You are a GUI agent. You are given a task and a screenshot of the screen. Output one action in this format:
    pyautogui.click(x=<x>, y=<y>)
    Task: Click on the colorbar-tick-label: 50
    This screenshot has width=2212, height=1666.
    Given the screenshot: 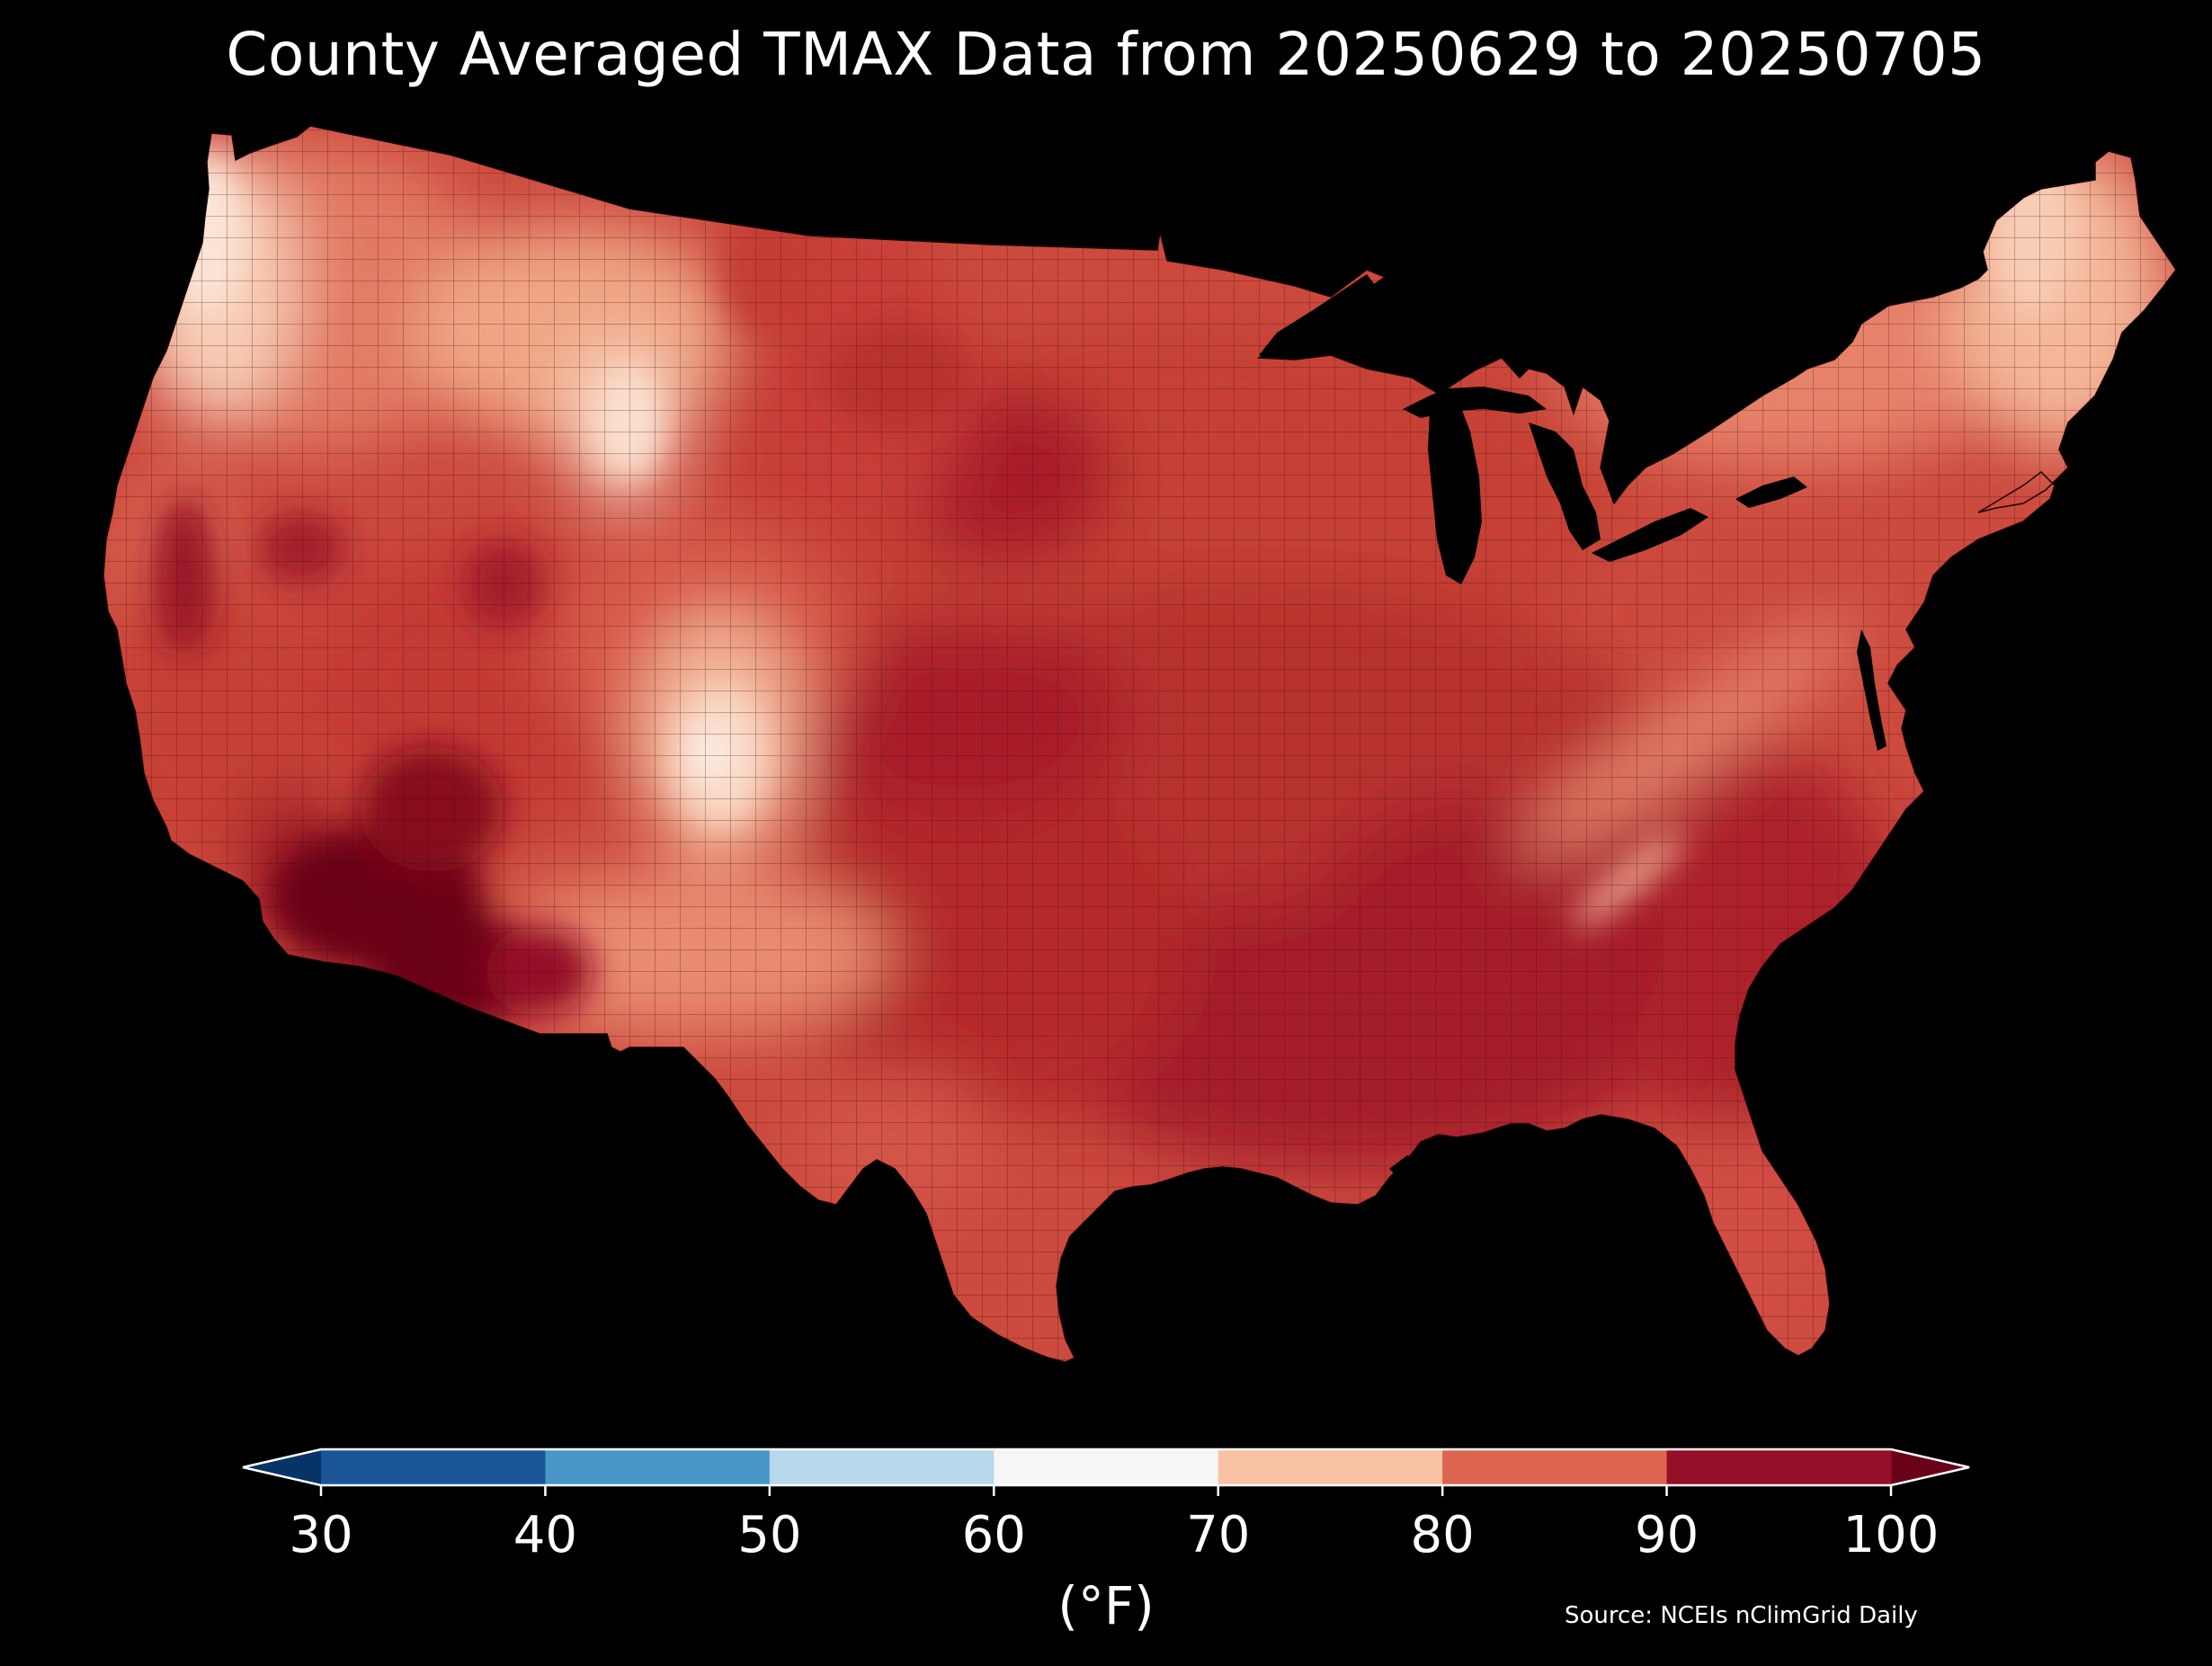 What is the action you would take?
    pyautogui.click(x=769, y=1535)
    